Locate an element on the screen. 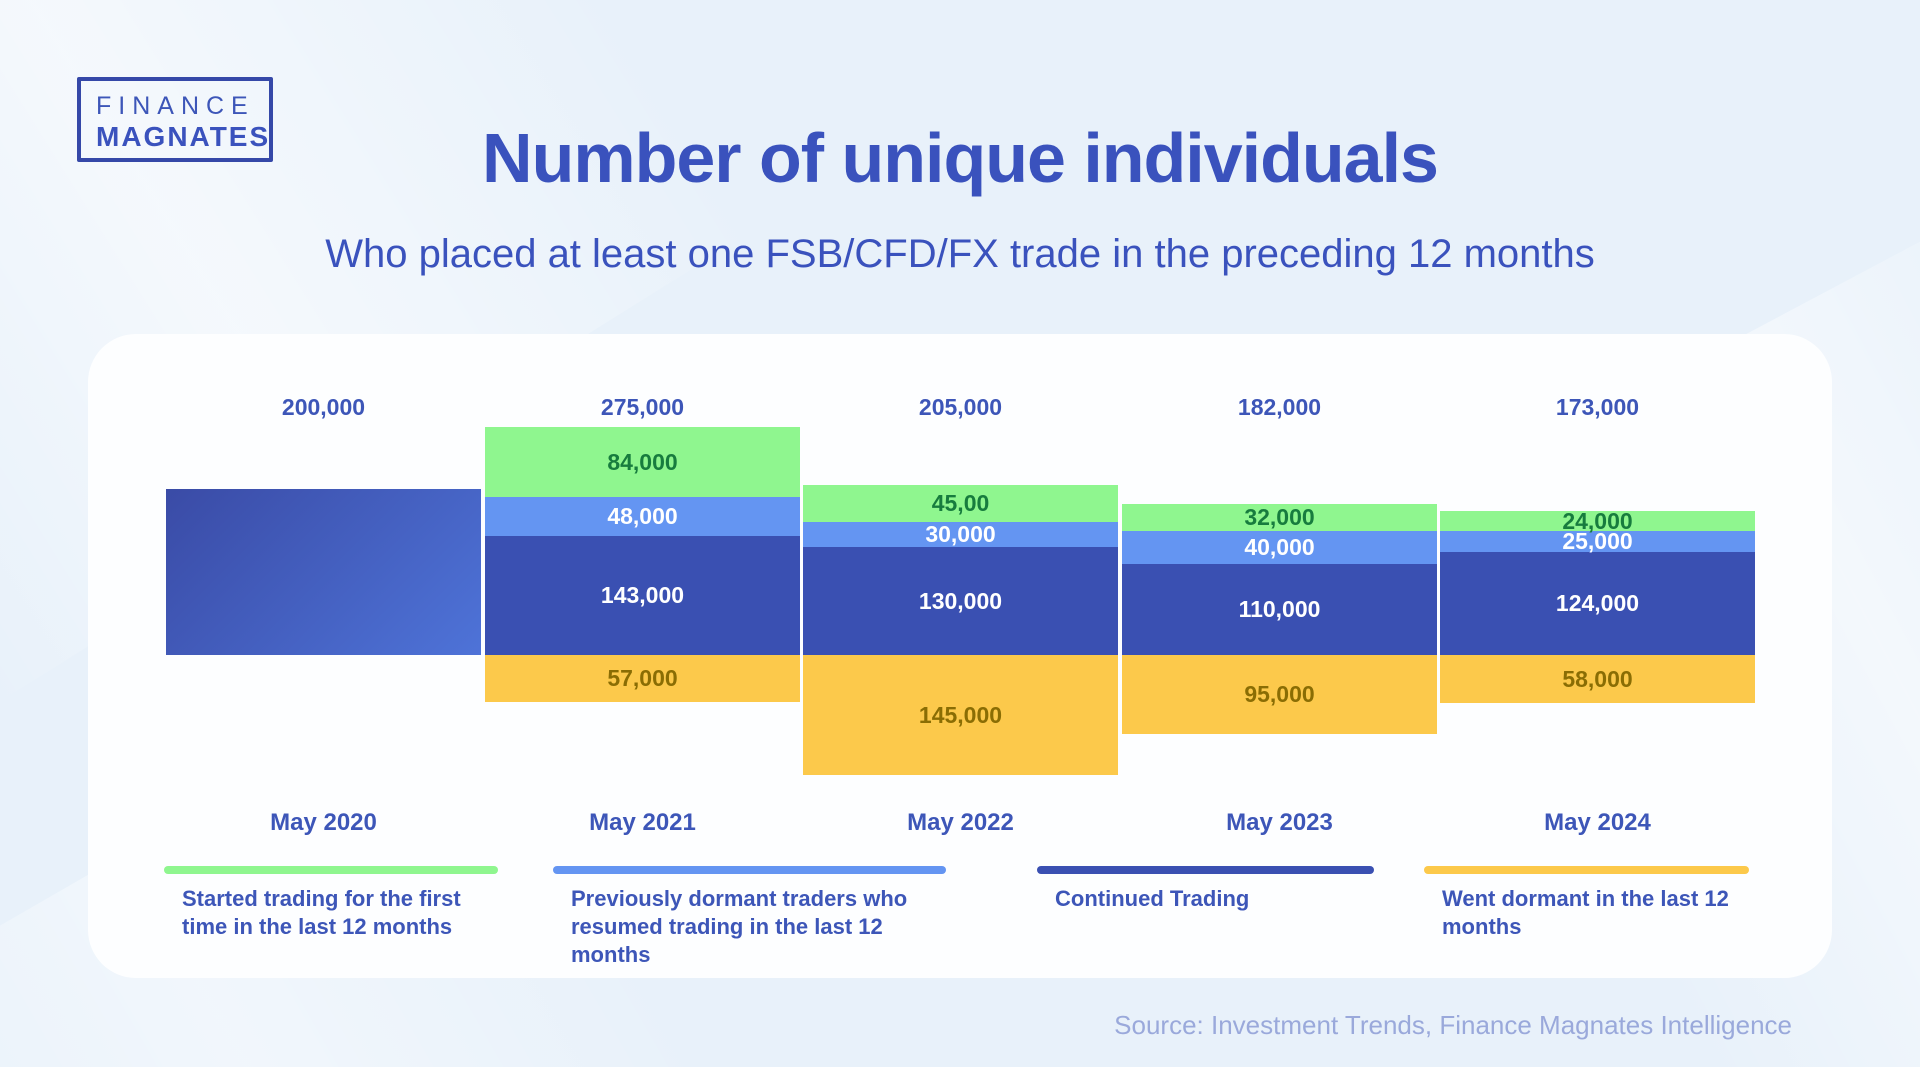 This screenshot has height=1067, width=1920. bar-continued-2-label: 130,000 is located at coordinates (960, 600).